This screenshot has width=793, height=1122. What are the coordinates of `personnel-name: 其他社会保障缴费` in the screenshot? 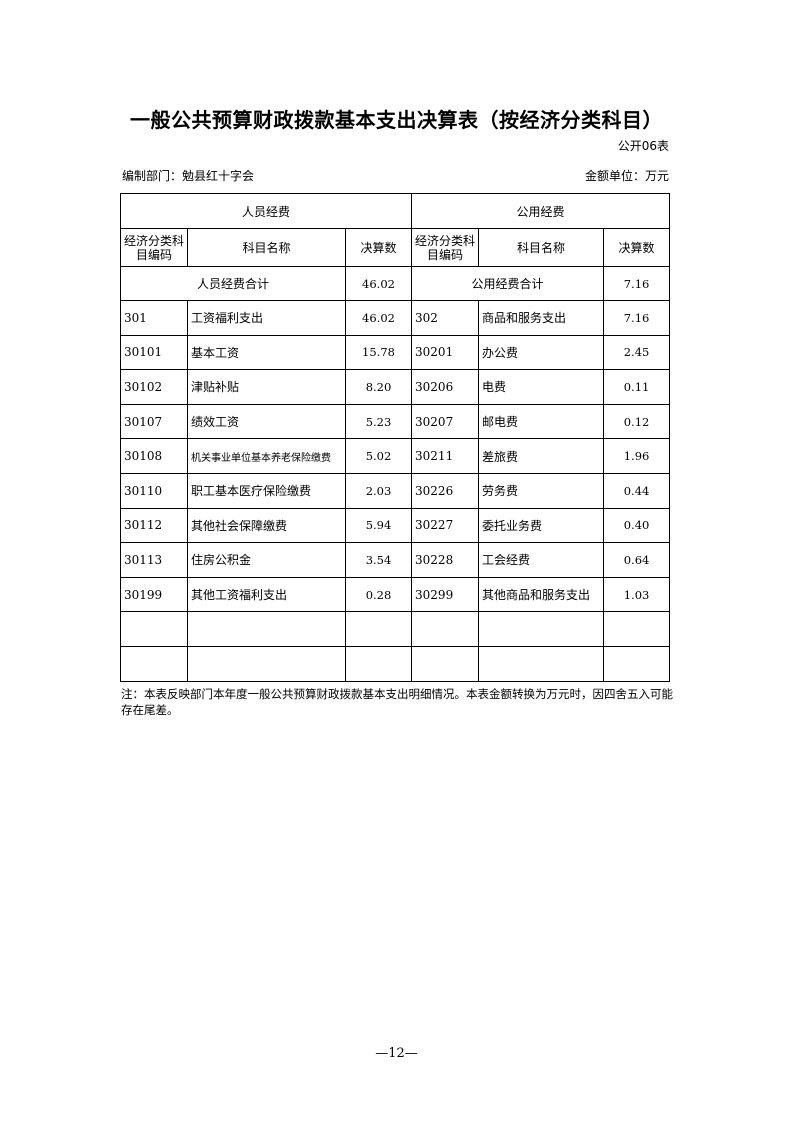 It's located at (266, 525).